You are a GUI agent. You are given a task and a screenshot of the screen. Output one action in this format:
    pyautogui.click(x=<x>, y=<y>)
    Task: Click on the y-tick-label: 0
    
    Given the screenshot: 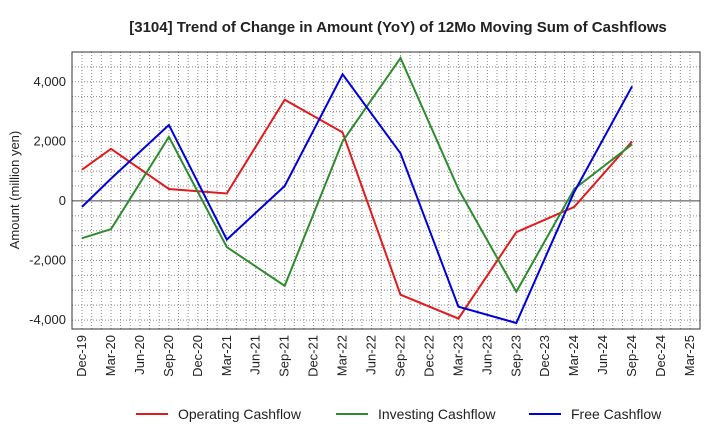 What is the action you would take?
    pyautogui.click(x=62, y=200)
    